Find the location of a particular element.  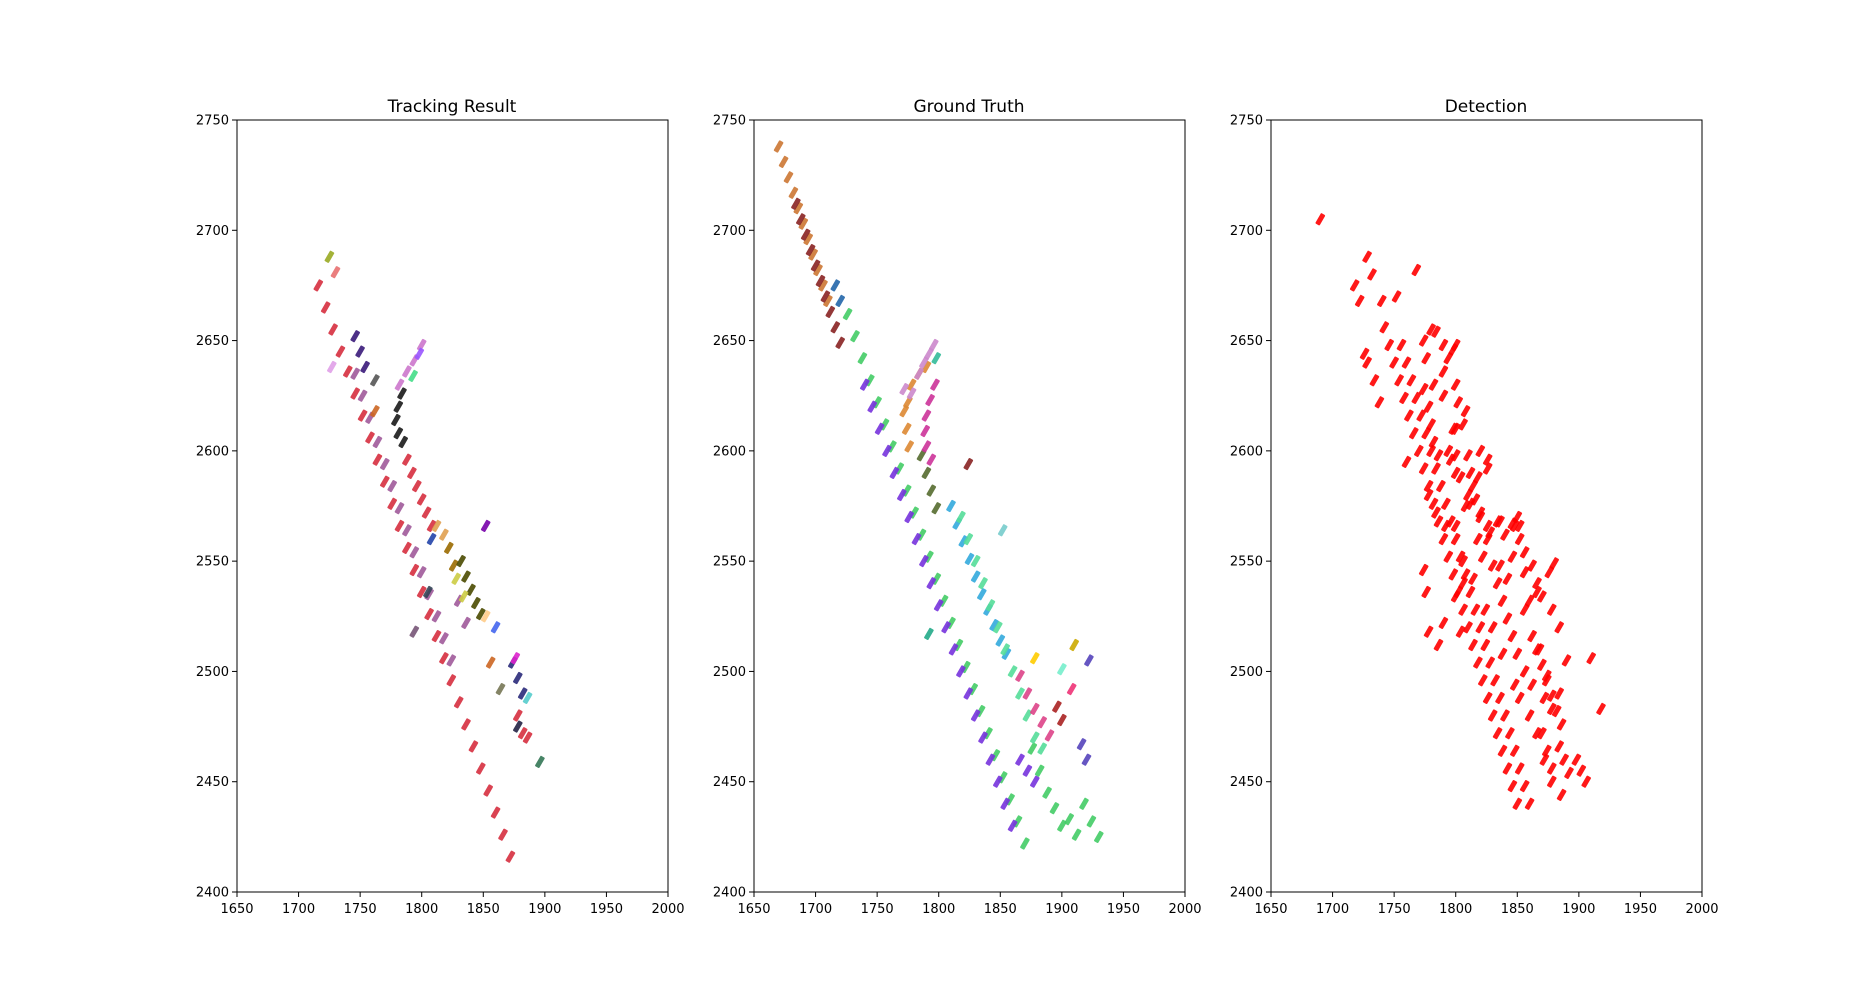

marks is located at coordinates (938, 495).